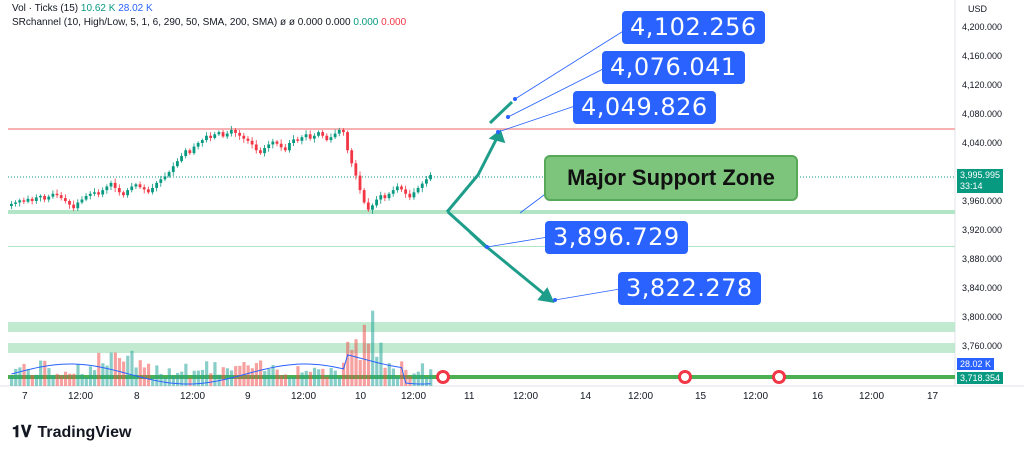 The image size is (1024, 457). I want to click on us-flag-icon-inner, so click(685, 377).